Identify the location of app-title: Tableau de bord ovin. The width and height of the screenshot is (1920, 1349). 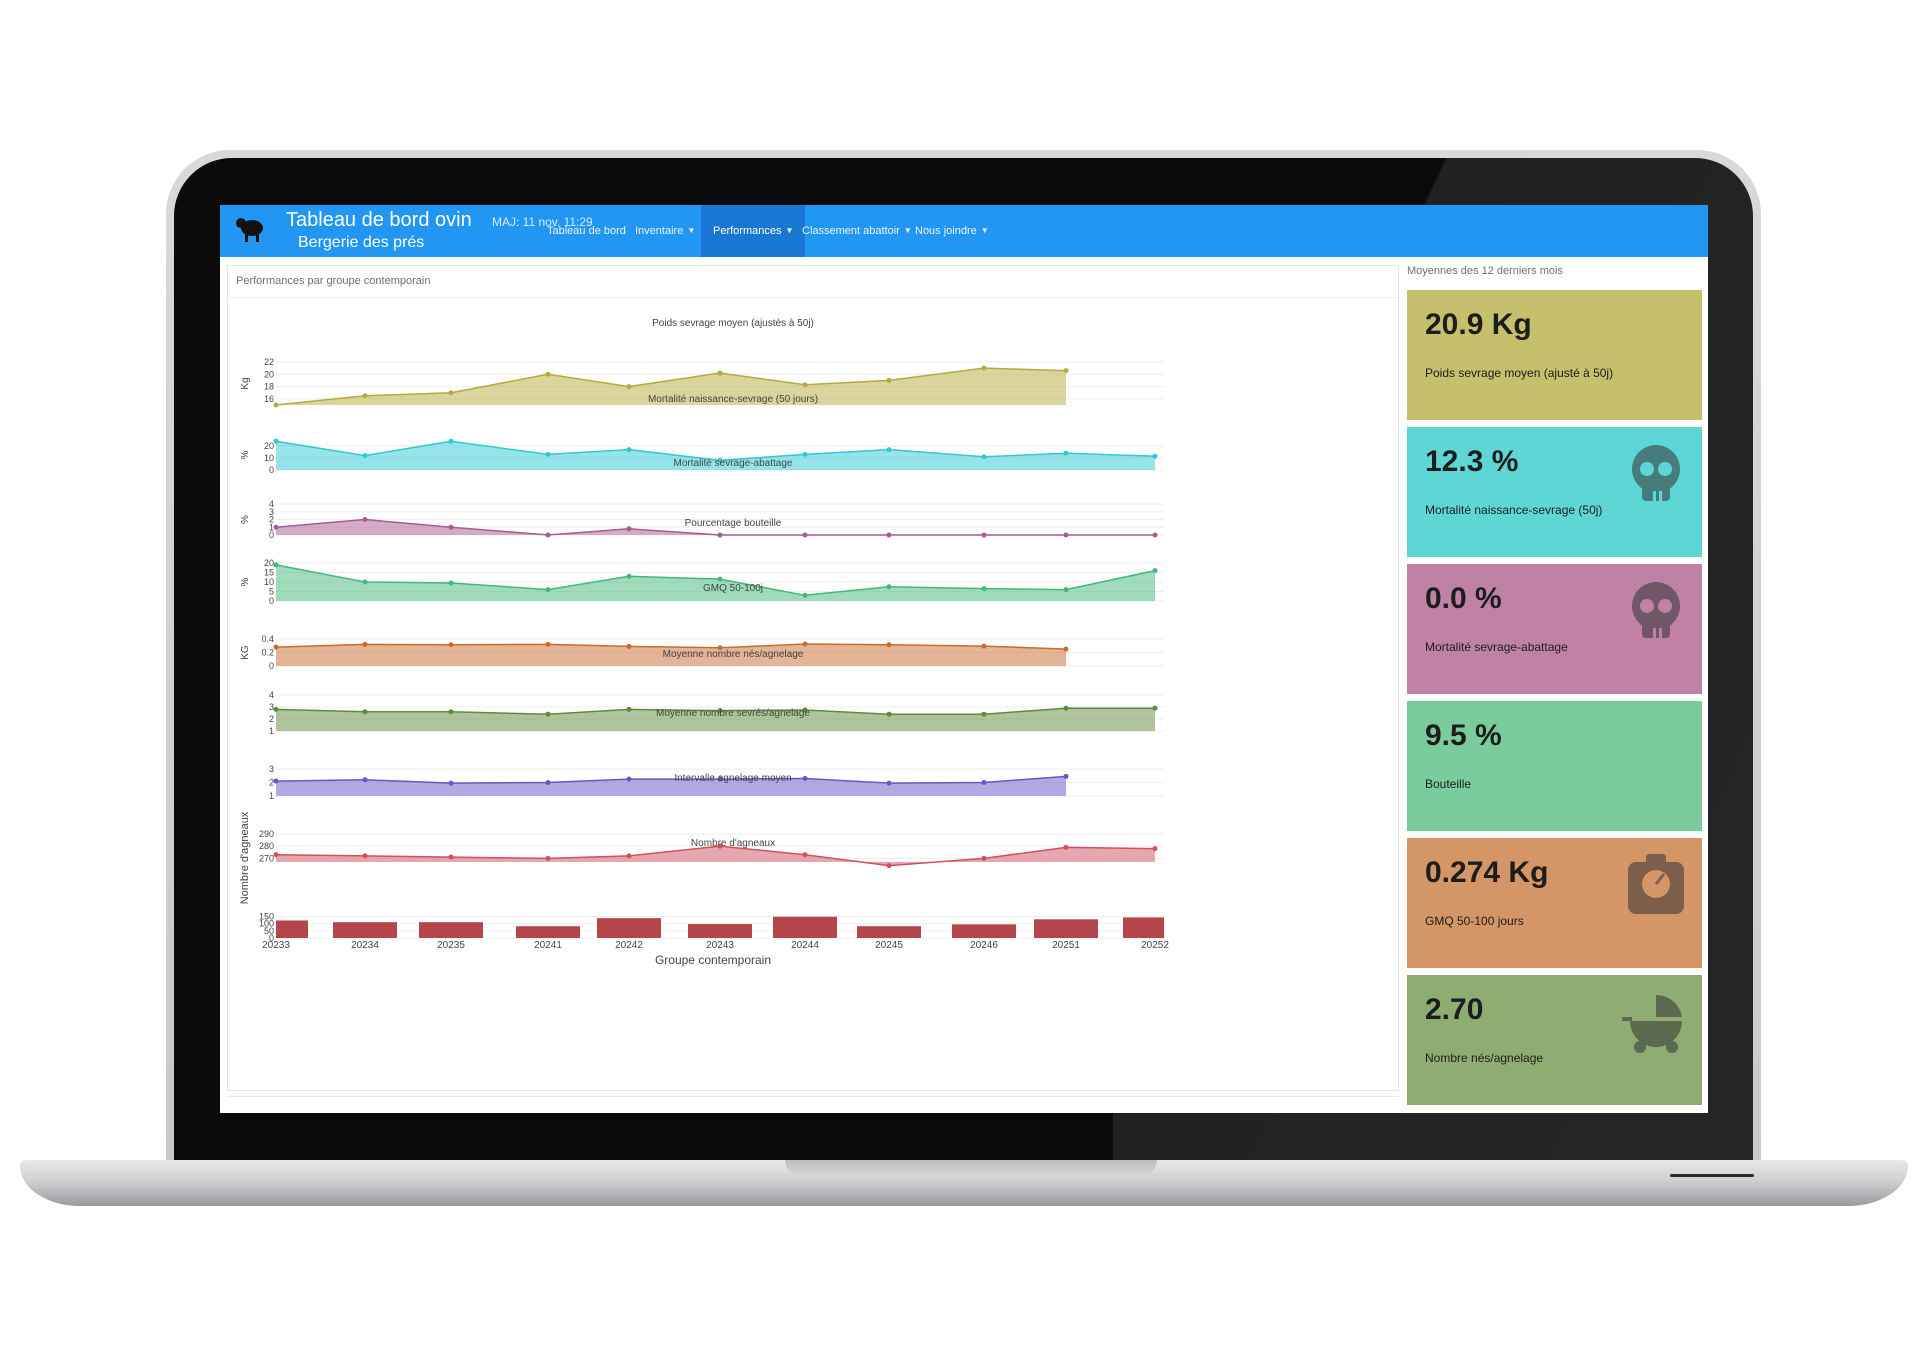
(379, 220).